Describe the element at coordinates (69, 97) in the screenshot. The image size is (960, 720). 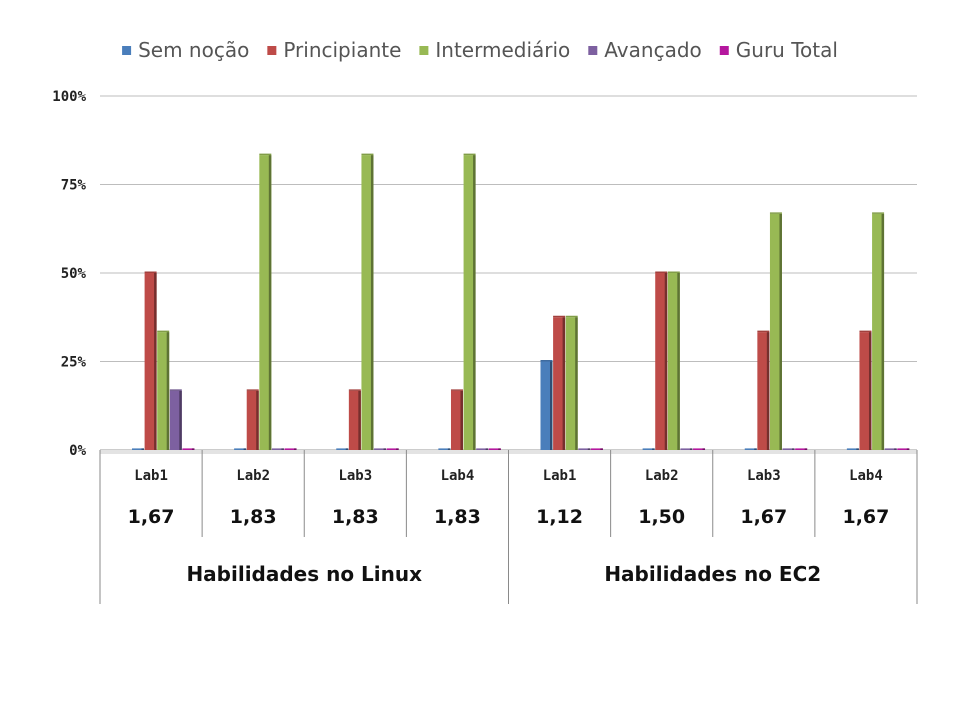
I see `y-tick-label: 100%` at that location.